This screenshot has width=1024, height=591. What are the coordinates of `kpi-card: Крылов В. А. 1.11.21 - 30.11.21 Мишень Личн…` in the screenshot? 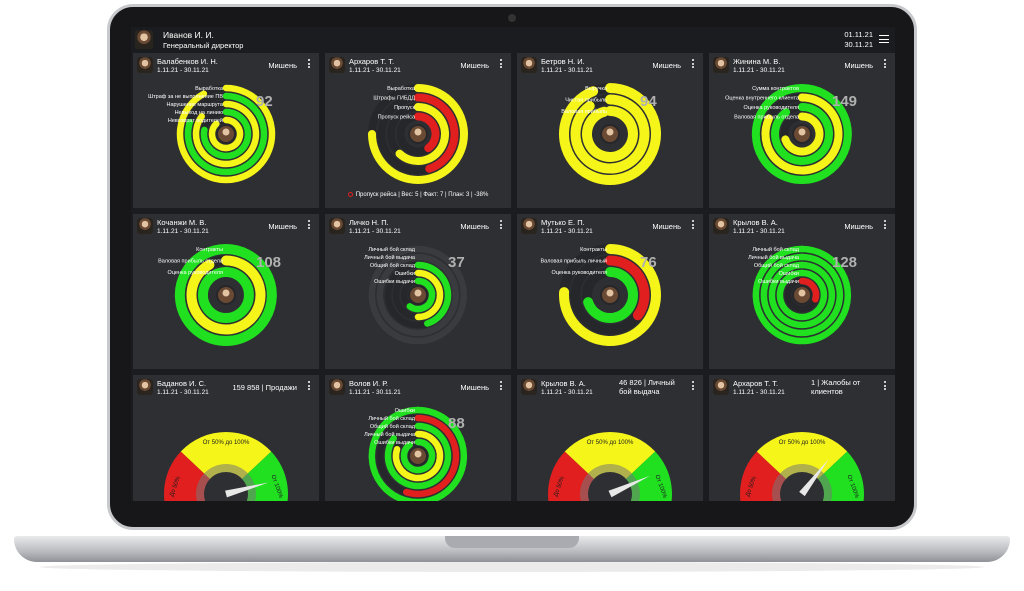 It's located at (802, 291).